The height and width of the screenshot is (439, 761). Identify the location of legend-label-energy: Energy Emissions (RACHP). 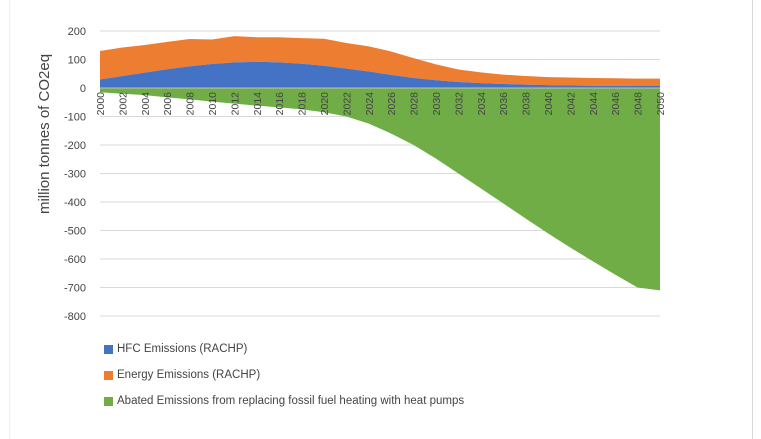
(189, 375).